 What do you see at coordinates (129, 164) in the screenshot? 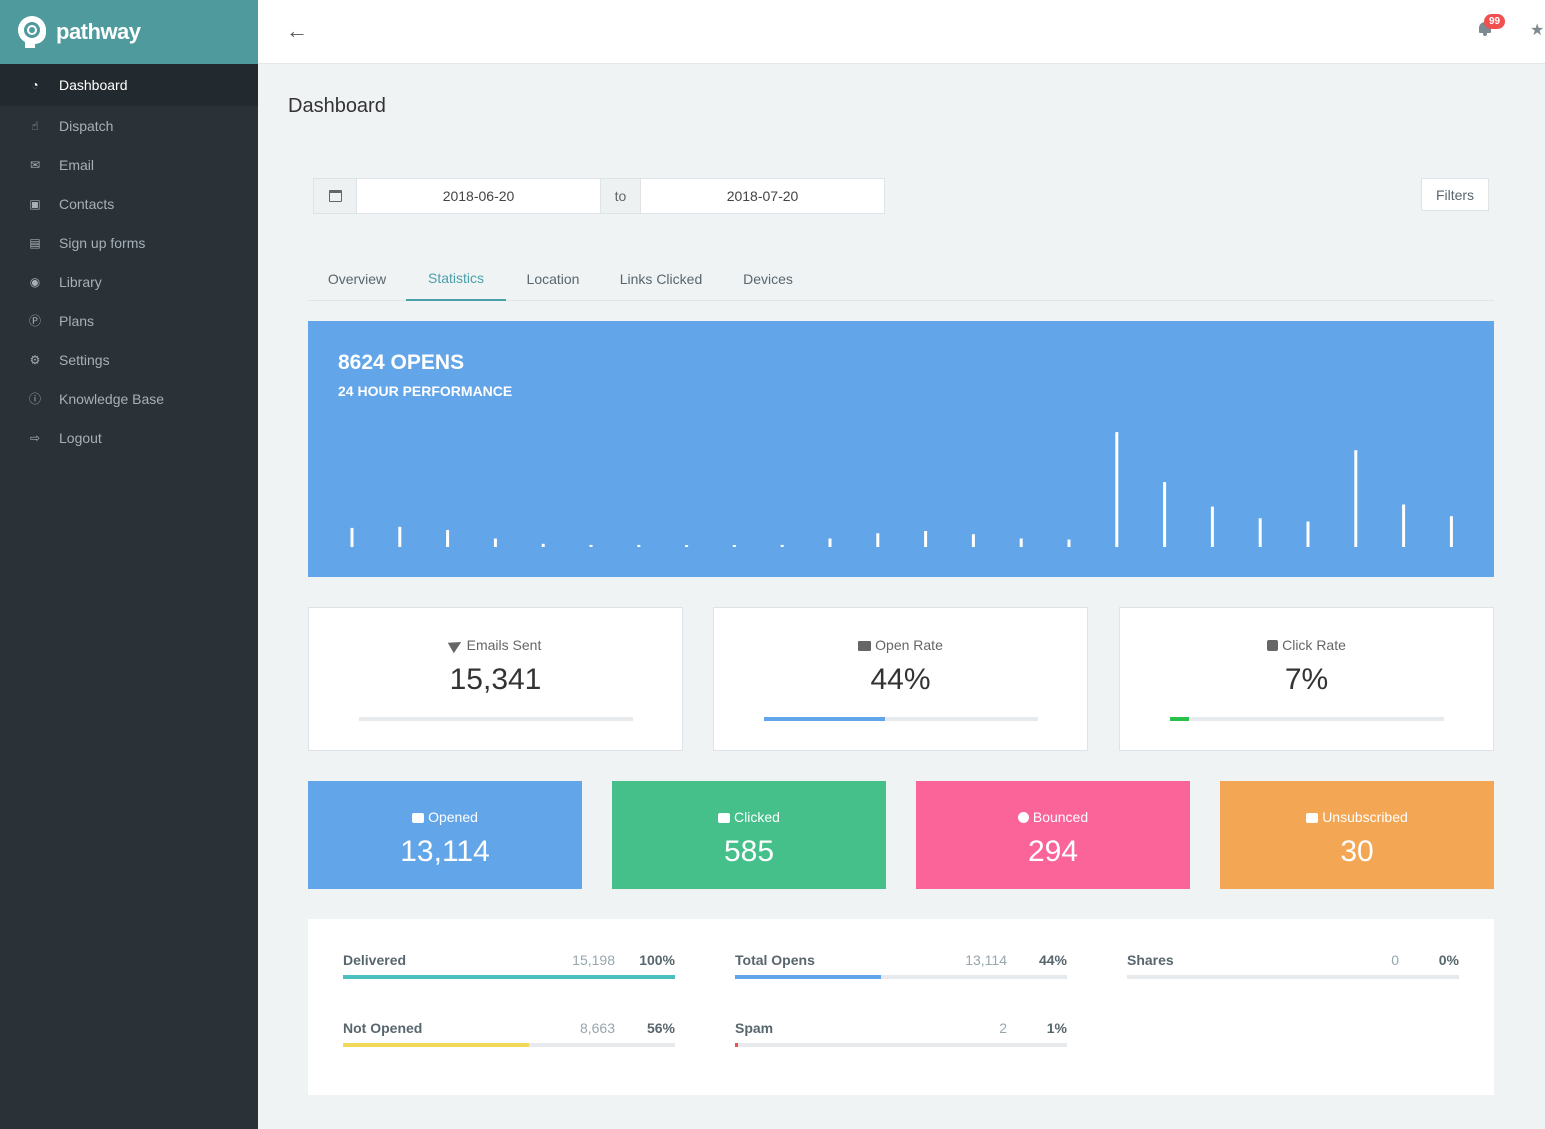
I see `sidebar-item-email: ✉ Email` at bounding box center [129, 164].